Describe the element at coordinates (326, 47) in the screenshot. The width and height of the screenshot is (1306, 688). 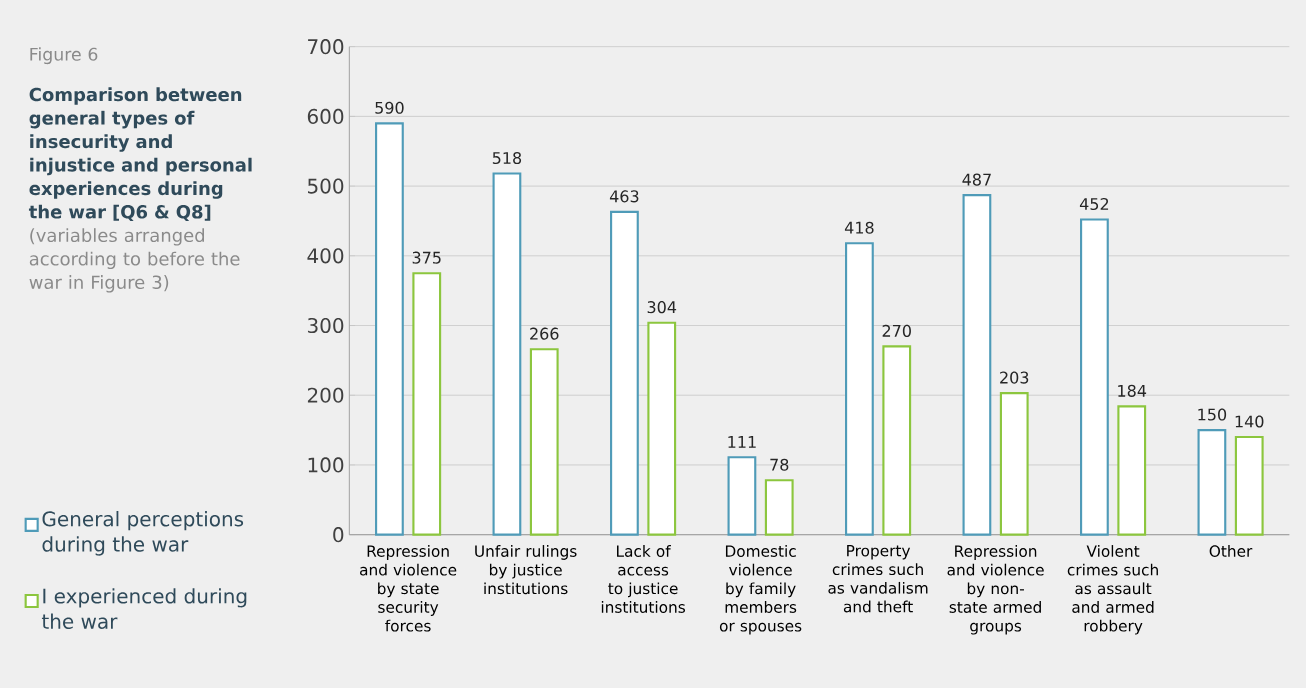
I see `y-tick-label: 700` at that location.